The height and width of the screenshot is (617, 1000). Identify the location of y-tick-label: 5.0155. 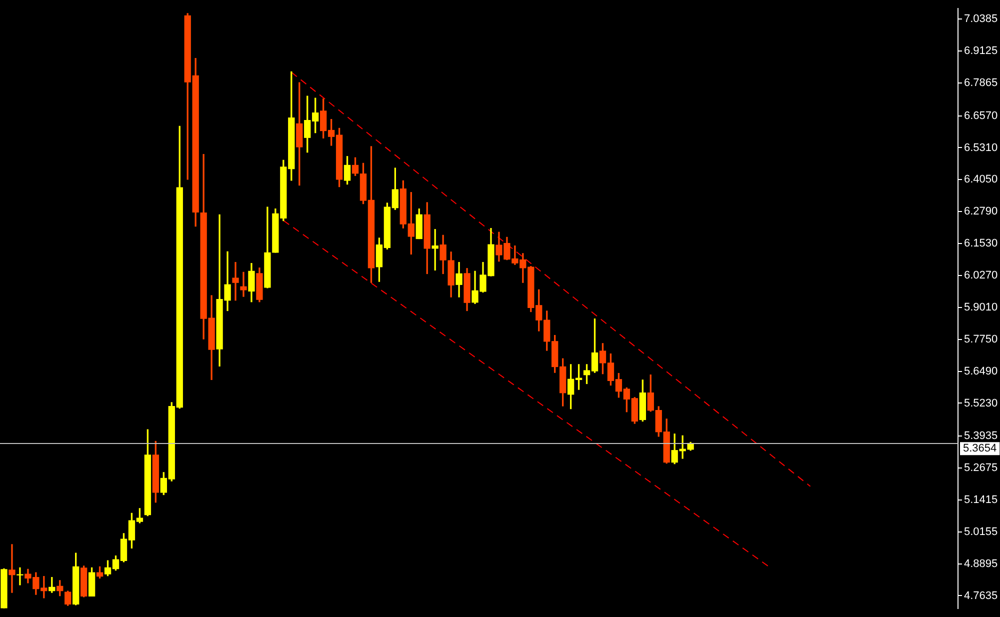
(981, 532).